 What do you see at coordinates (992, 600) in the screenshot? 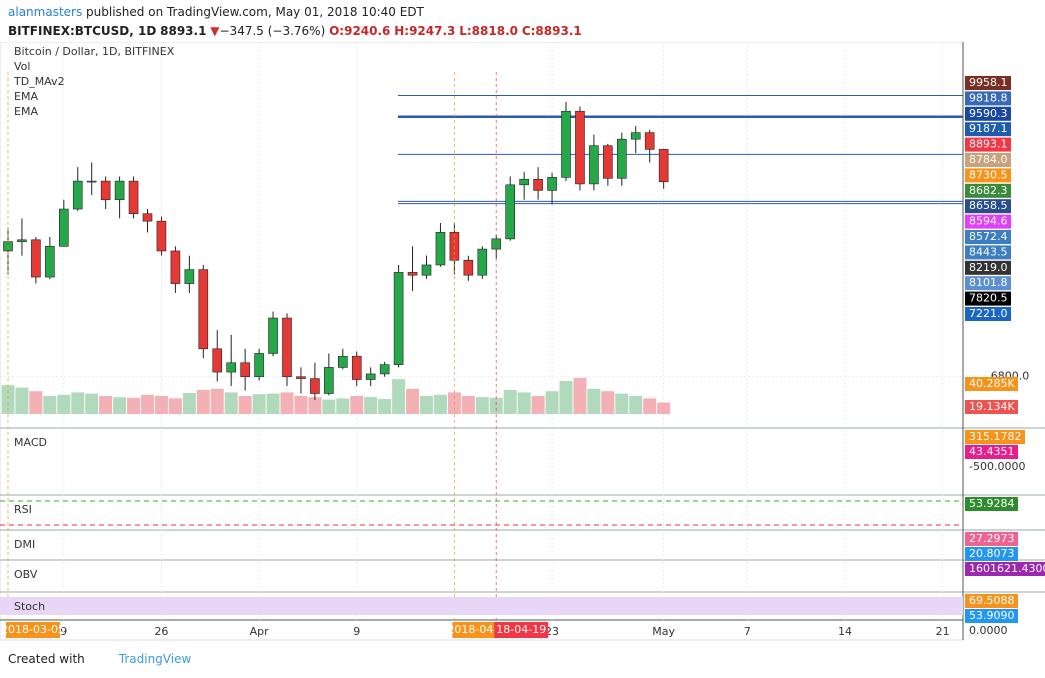
I see `price-label: 69.5088` at bounding box center [992, 600].